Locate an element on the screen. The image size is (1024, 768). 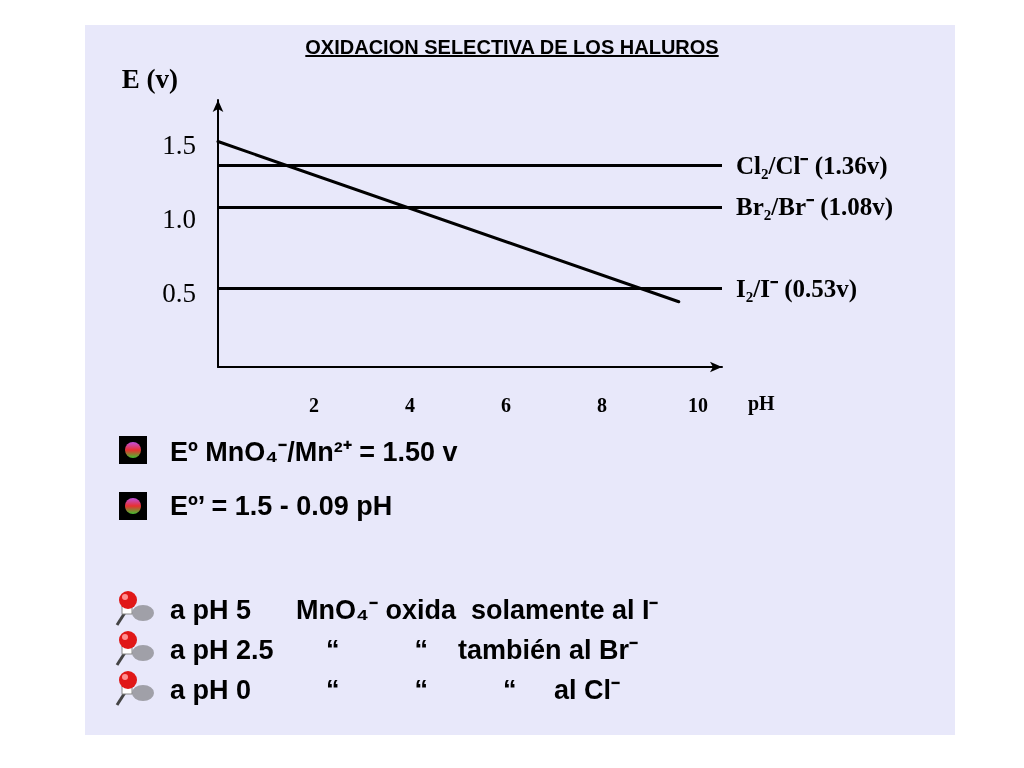
text: a pH 2.5 “ “ también al Br⁻ is located at coordinates (404, 650).